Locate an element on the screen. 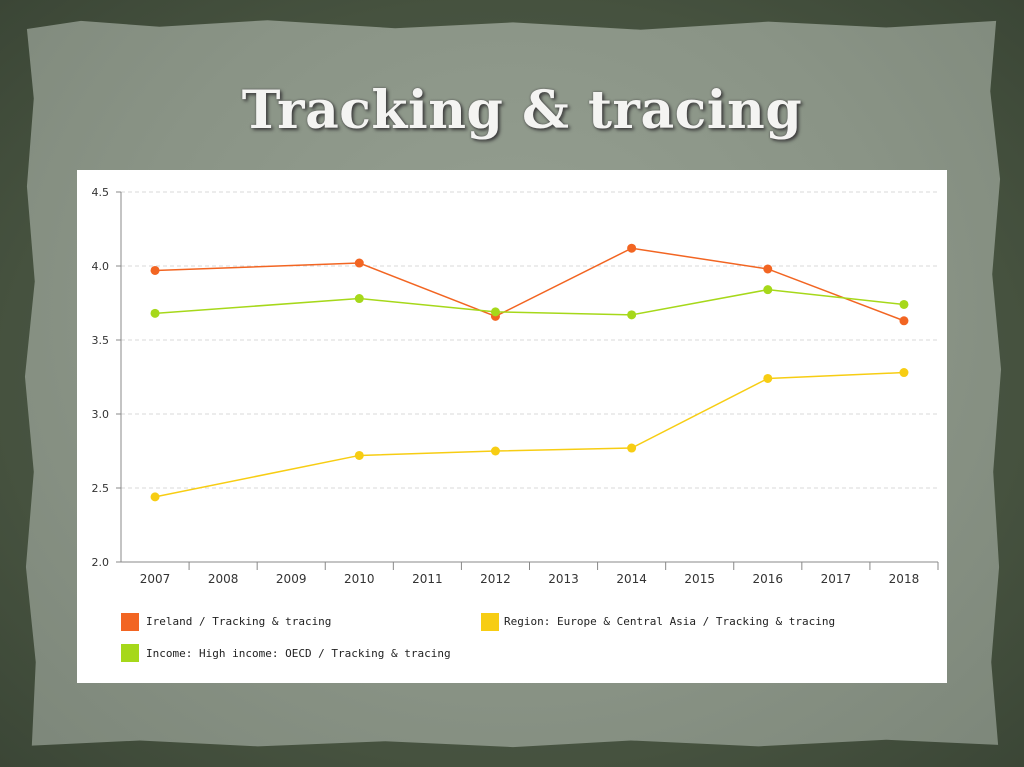 This screenshot has height=767, width=1024. x-tick-label: 2013 is located at coordinates (563, 579).